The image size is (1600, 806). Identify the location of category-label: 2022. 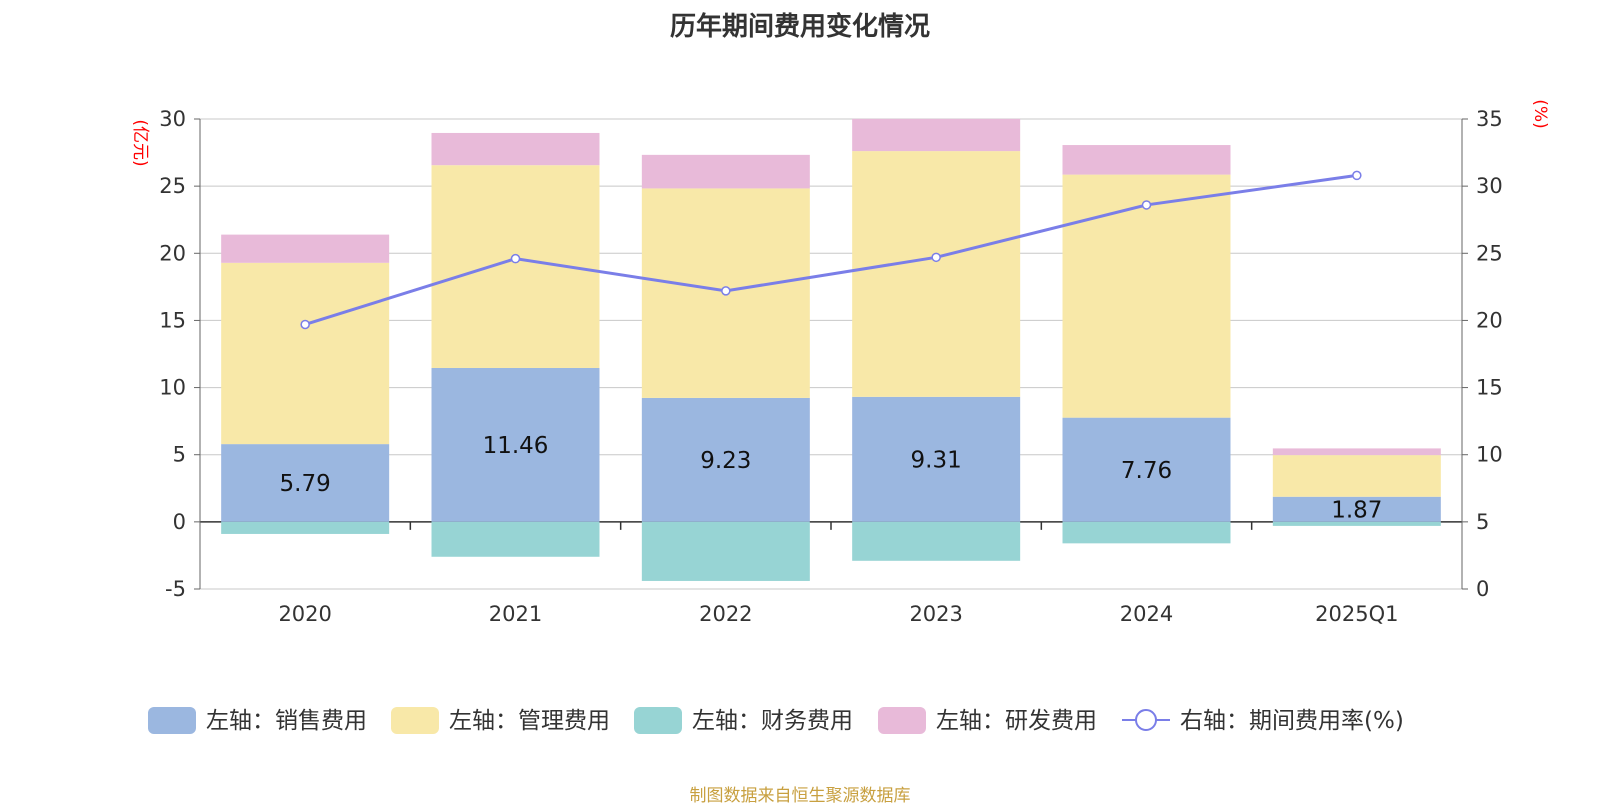
(725, 614).